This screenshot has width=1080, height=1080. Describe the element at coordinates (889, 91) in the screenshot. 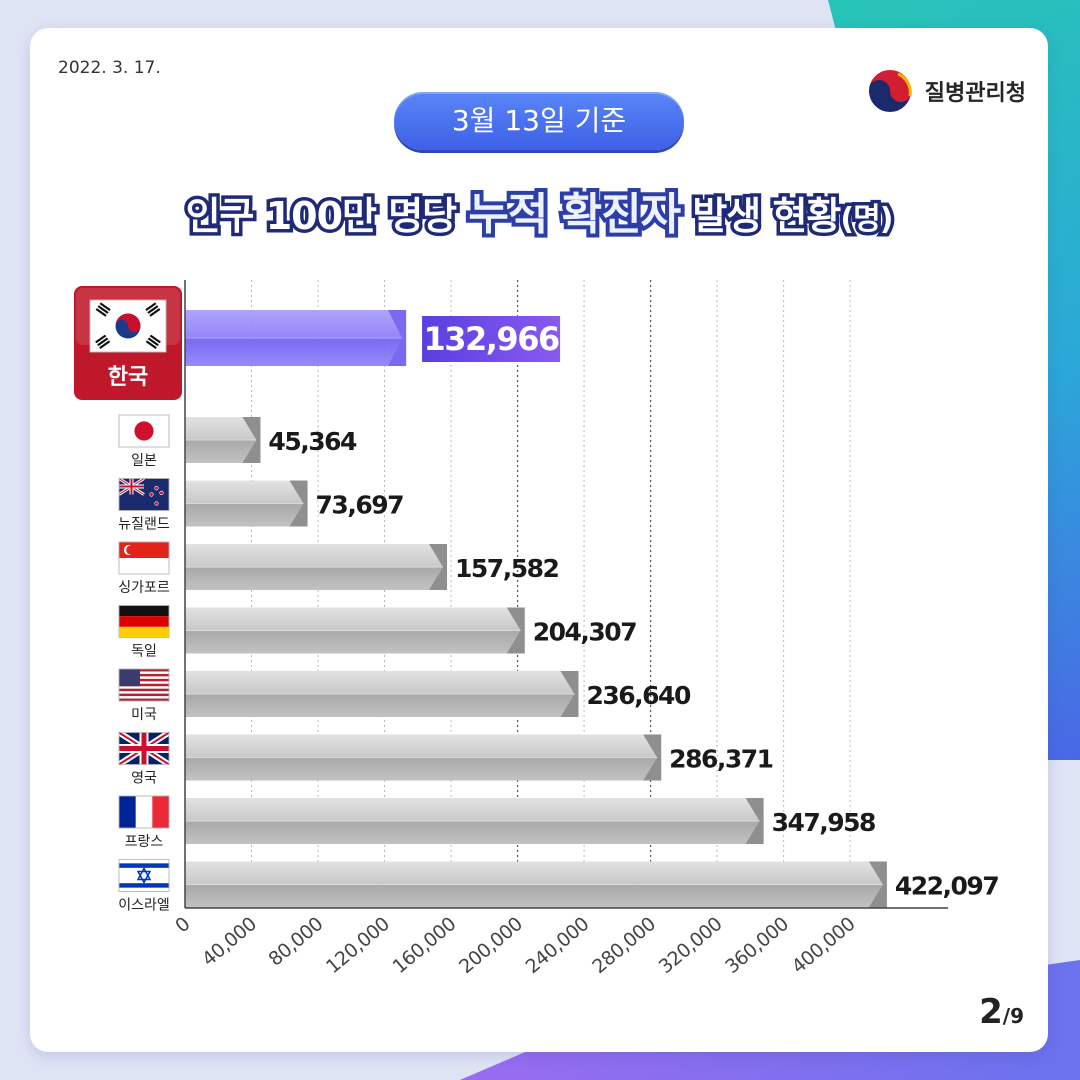

I see `taegeuk-logo-icon` at that location.